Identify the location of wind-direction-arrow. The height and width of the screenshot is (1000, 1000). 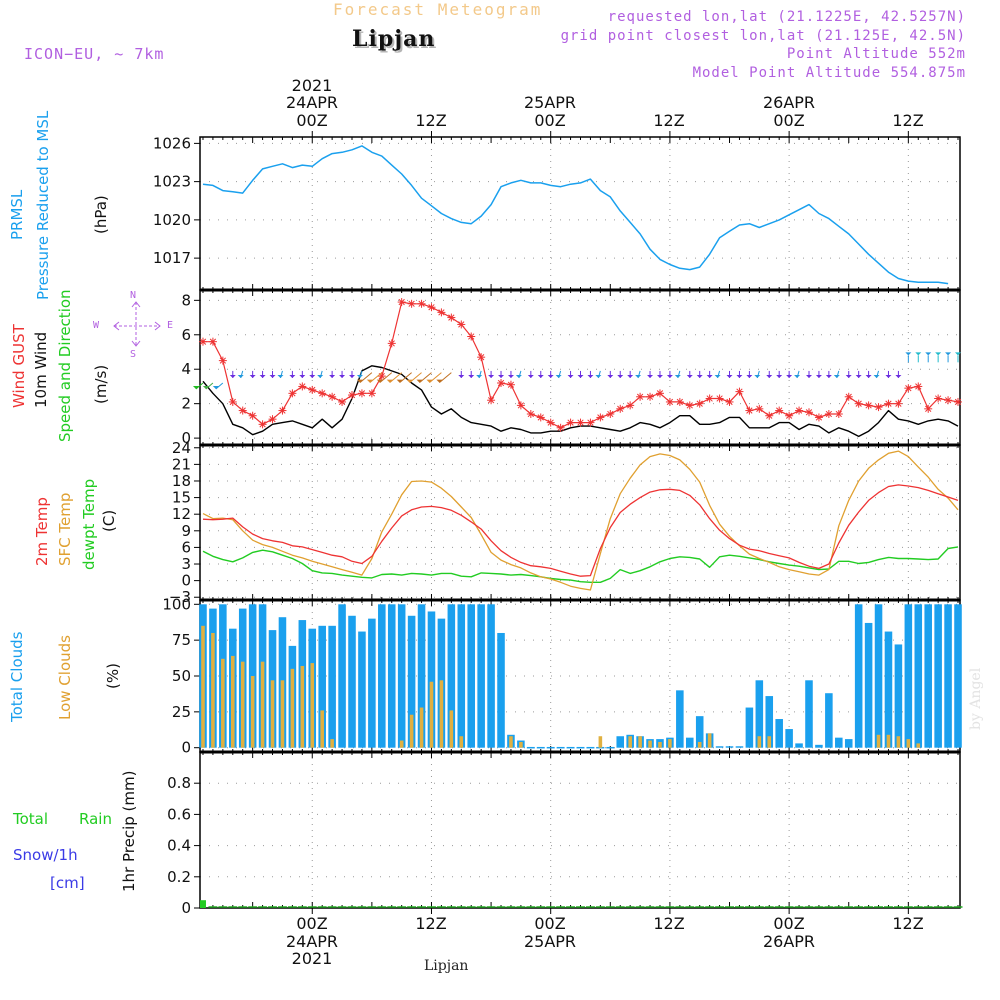
(219, 386).